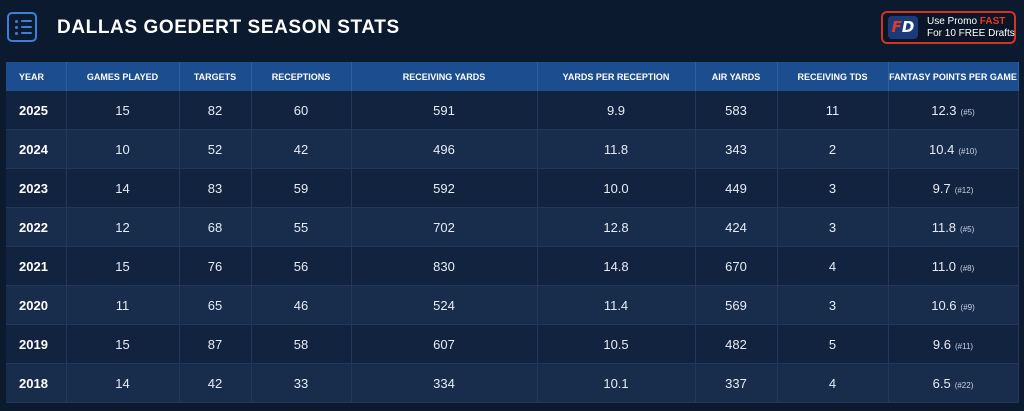 The width and height of the screenshot is (1024, 411). I want to click on col-targets-cell: 68, so click(215, 227).